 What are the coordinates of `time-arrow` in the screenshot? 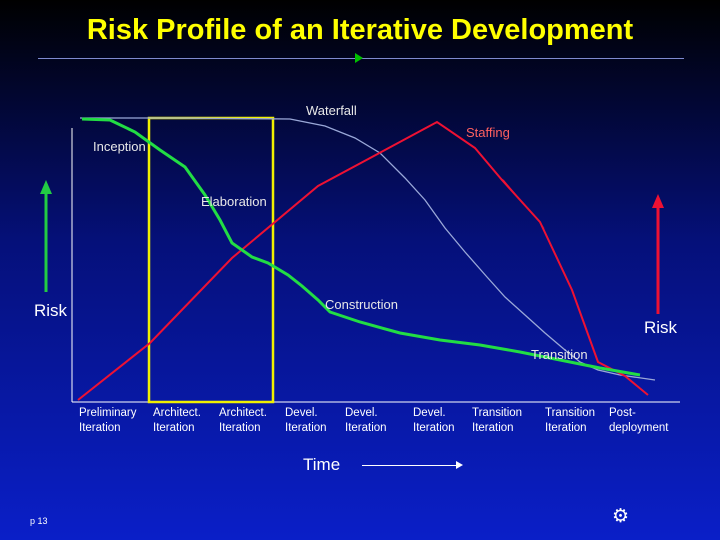 It's located at (410, 465).